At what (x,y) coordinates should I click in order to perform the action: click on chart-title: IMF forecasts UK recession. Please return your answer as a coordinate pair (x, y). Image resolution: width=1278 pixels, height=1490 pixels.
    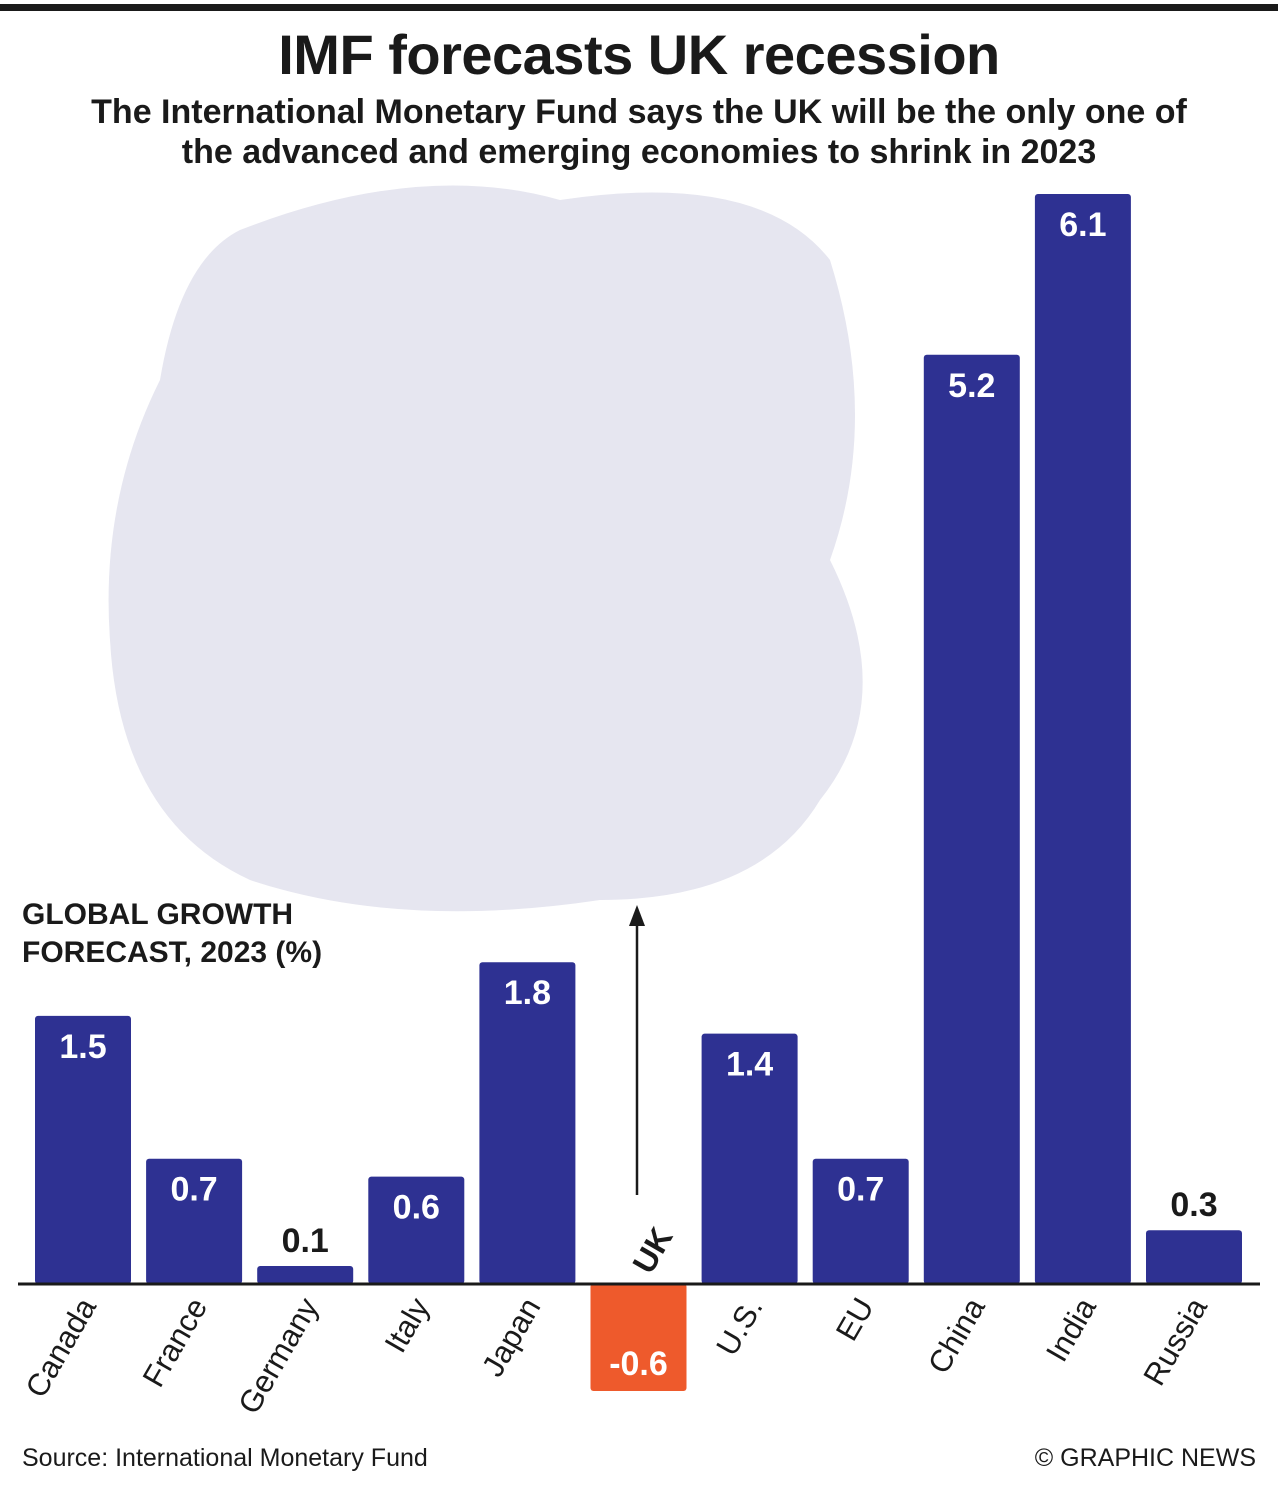
    Looking at the image, I should click on (639, 54).